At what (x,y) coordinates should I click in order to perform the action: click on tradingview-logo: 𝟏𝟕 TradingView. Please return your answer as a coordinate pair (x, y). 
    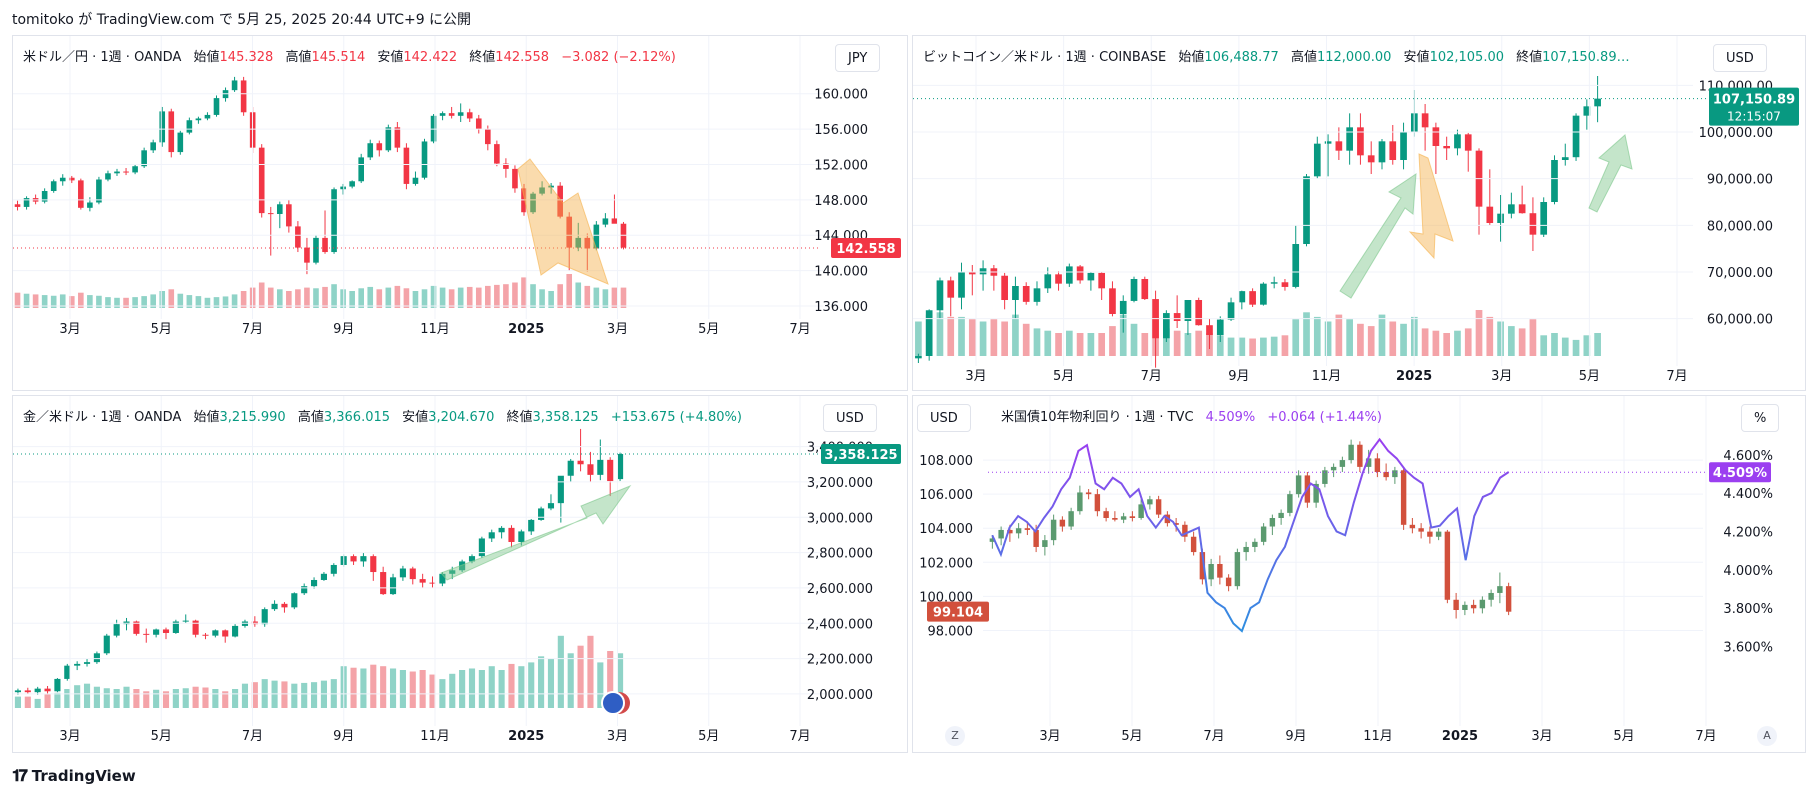
    Looking at the image, I should click on (74, 776).